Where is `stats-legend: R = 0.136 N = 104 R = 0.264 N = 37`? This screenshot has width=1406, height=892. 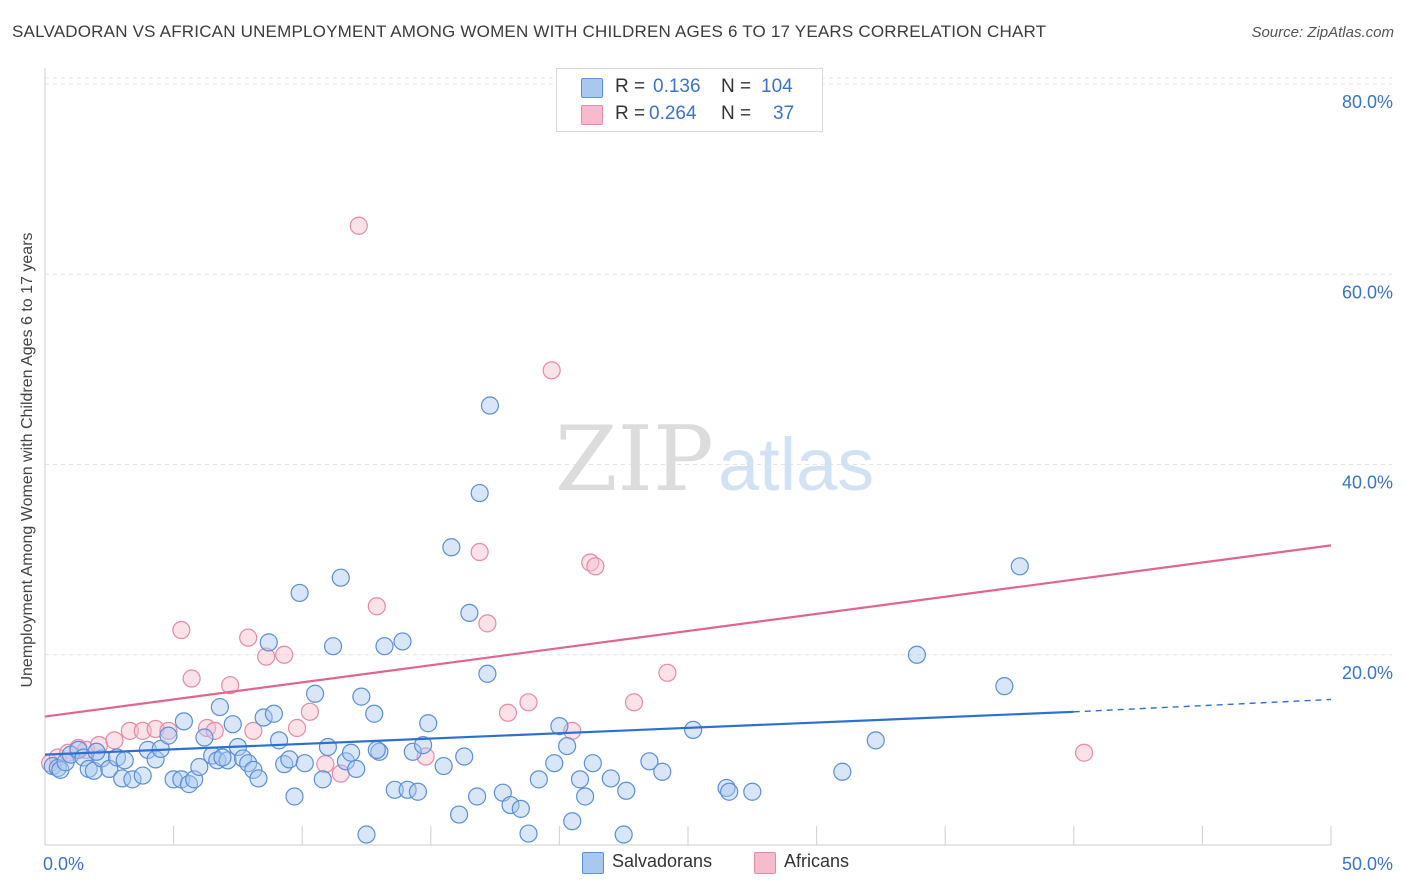 stats-legend: R = 0.136 N = 104 R = 0.264 N = 37 is located at coordinates (689, 100).